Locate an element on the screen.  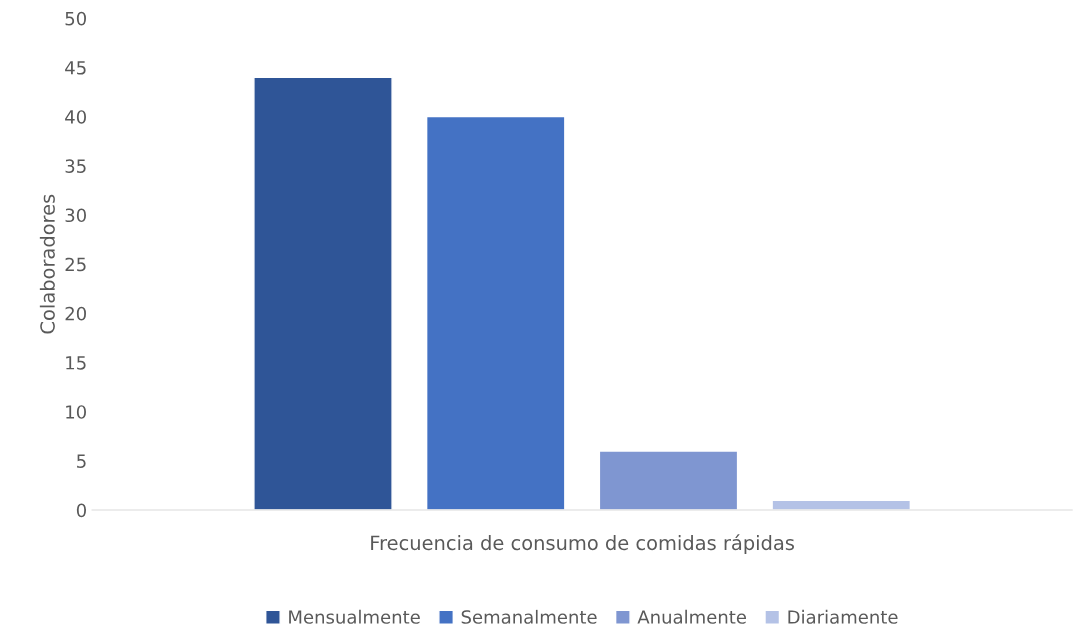
y-tick-label: 50 is located at coordinates (75, 18).